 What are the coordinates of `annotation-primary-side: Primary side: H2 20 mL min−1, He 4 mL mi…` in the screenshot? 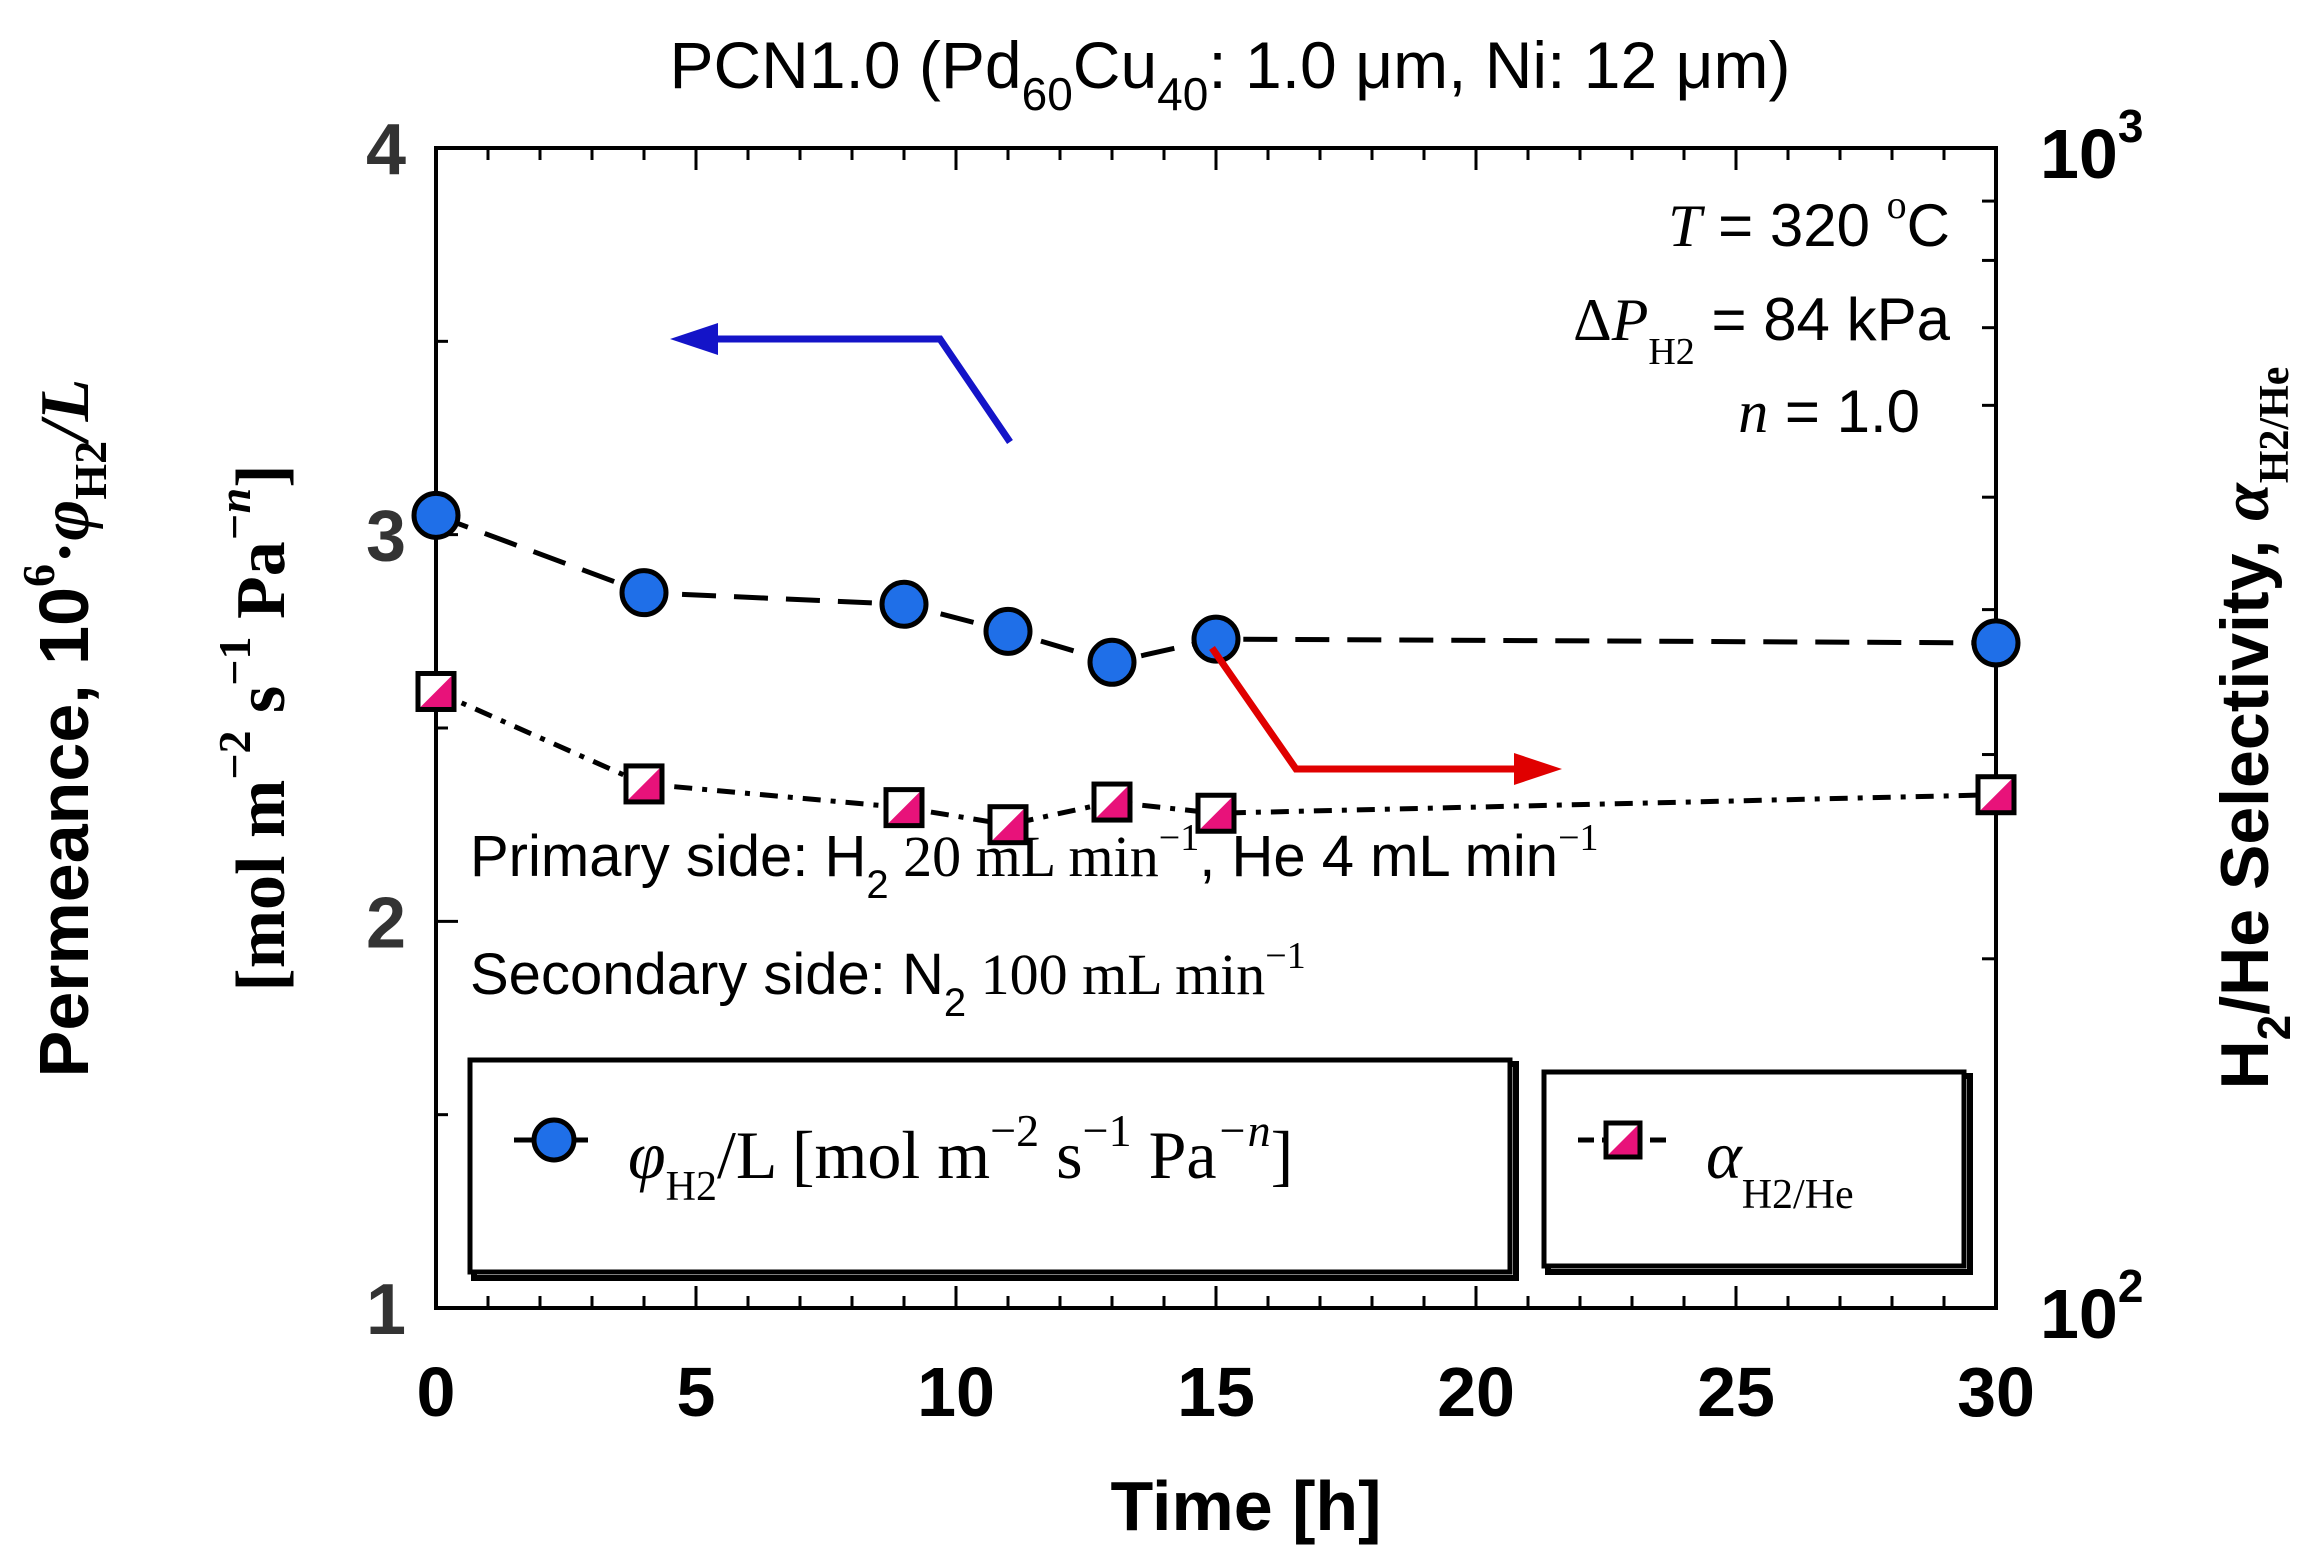 It's located at (1034, 862).